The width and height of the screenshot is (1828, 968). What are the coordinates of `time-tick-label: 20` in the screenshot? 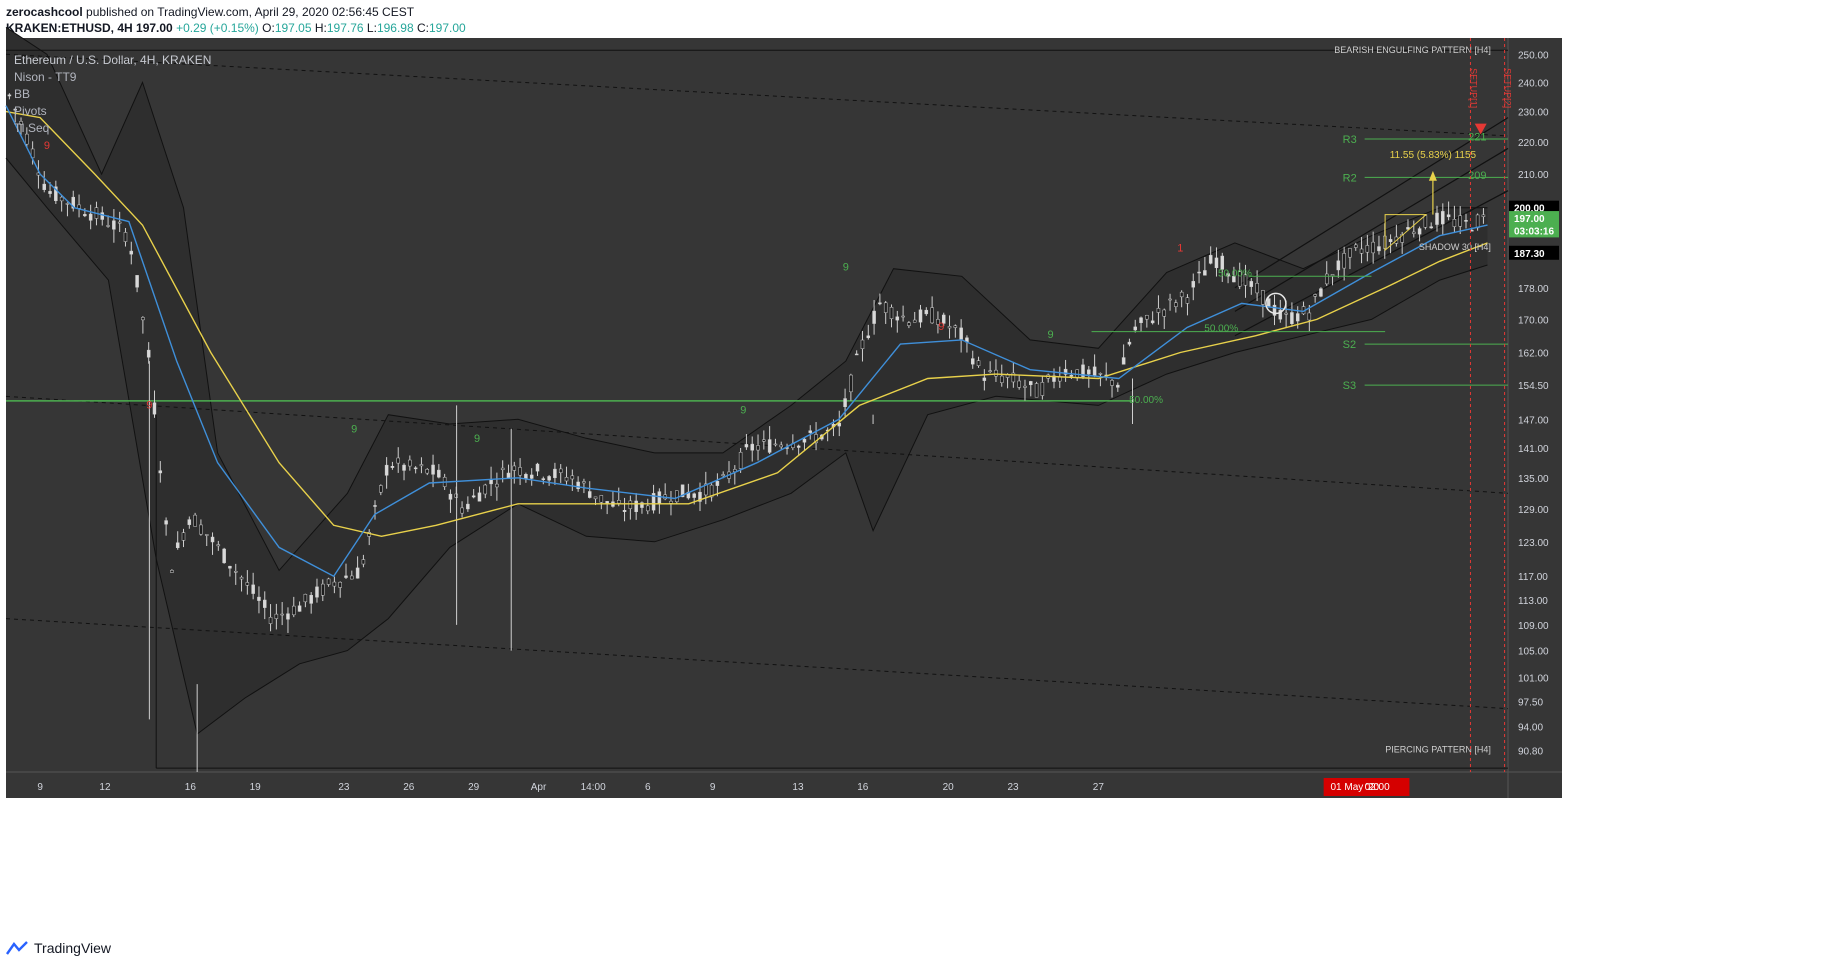 It's located at (949, 787).